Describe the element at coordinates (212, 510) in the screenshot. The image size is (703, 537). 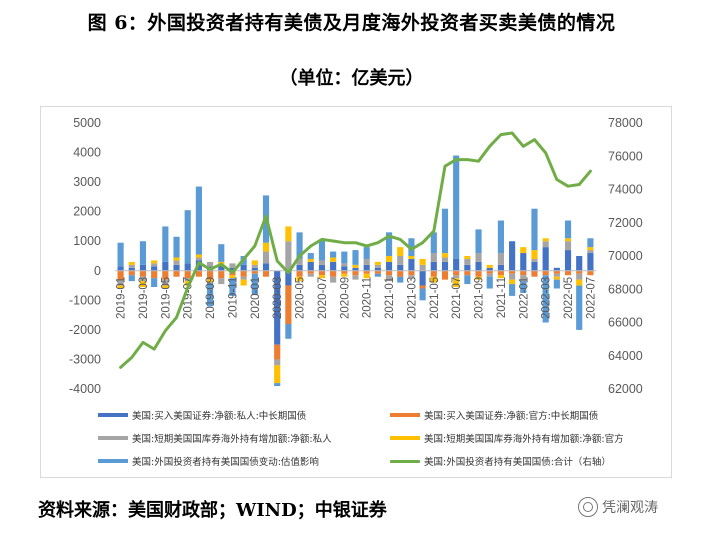
I see `source-note: 资料来源：美国财政部；WIND；中银证券` at that location.